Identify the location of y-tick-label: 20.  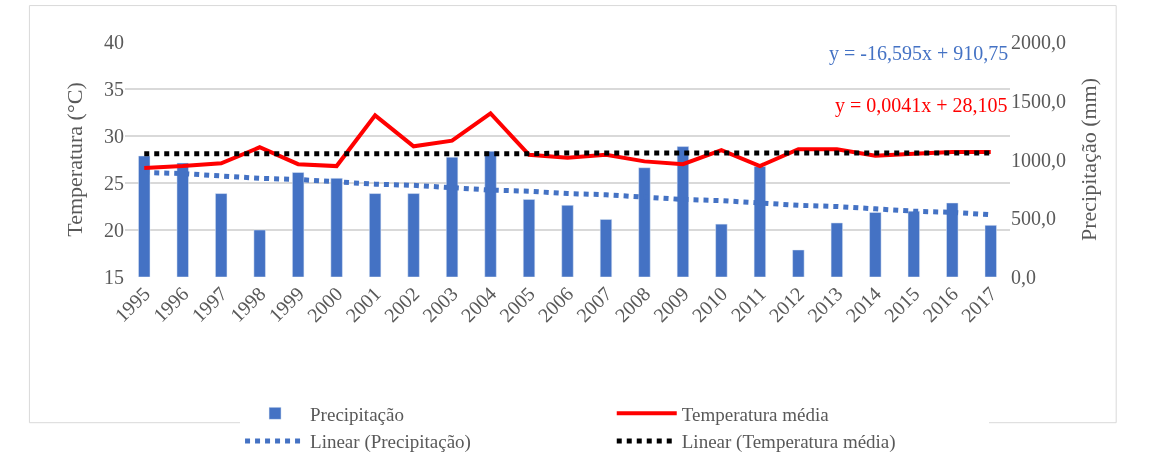
(114, 230).